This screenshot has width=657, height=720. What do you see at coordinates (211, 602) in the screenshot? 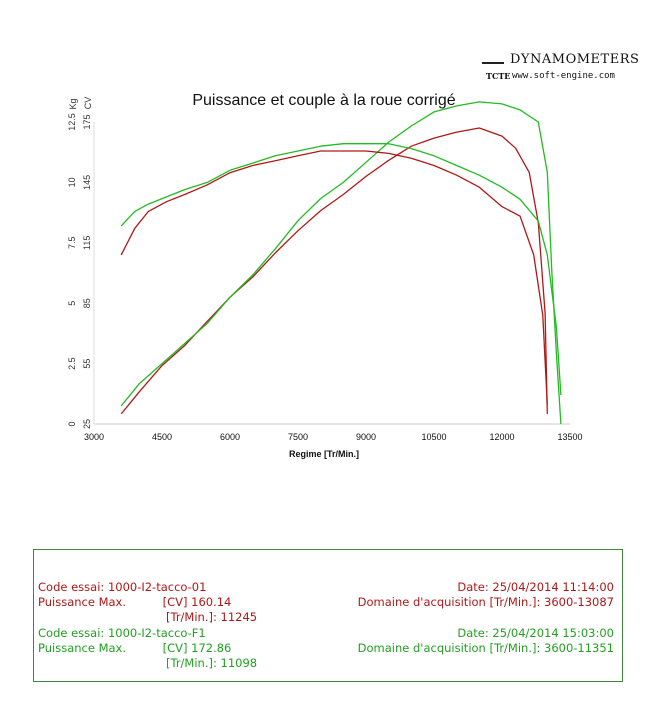
I see `run1-power-value: 160.14` at bounding box center [211, 602].